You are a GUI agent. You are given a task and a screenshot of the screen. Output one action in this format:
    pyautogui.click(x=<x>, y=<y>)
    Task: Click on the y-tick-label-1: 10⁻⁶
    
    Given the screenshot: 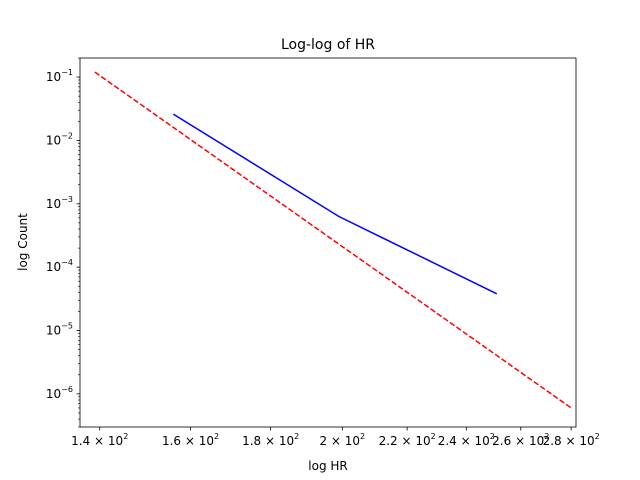 What is the action you would take?
    pyautogui.click(x=59, y=393)
    